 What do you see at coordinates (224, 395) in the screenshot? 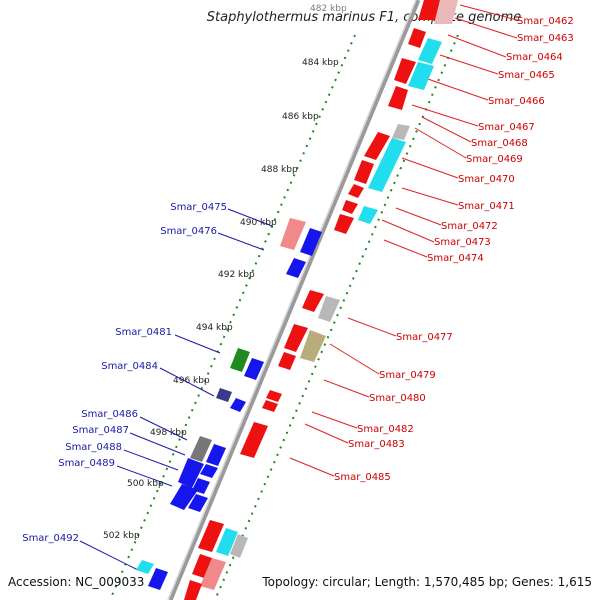
I see `gene-smar-0484a` at bounding box center [224, 395].